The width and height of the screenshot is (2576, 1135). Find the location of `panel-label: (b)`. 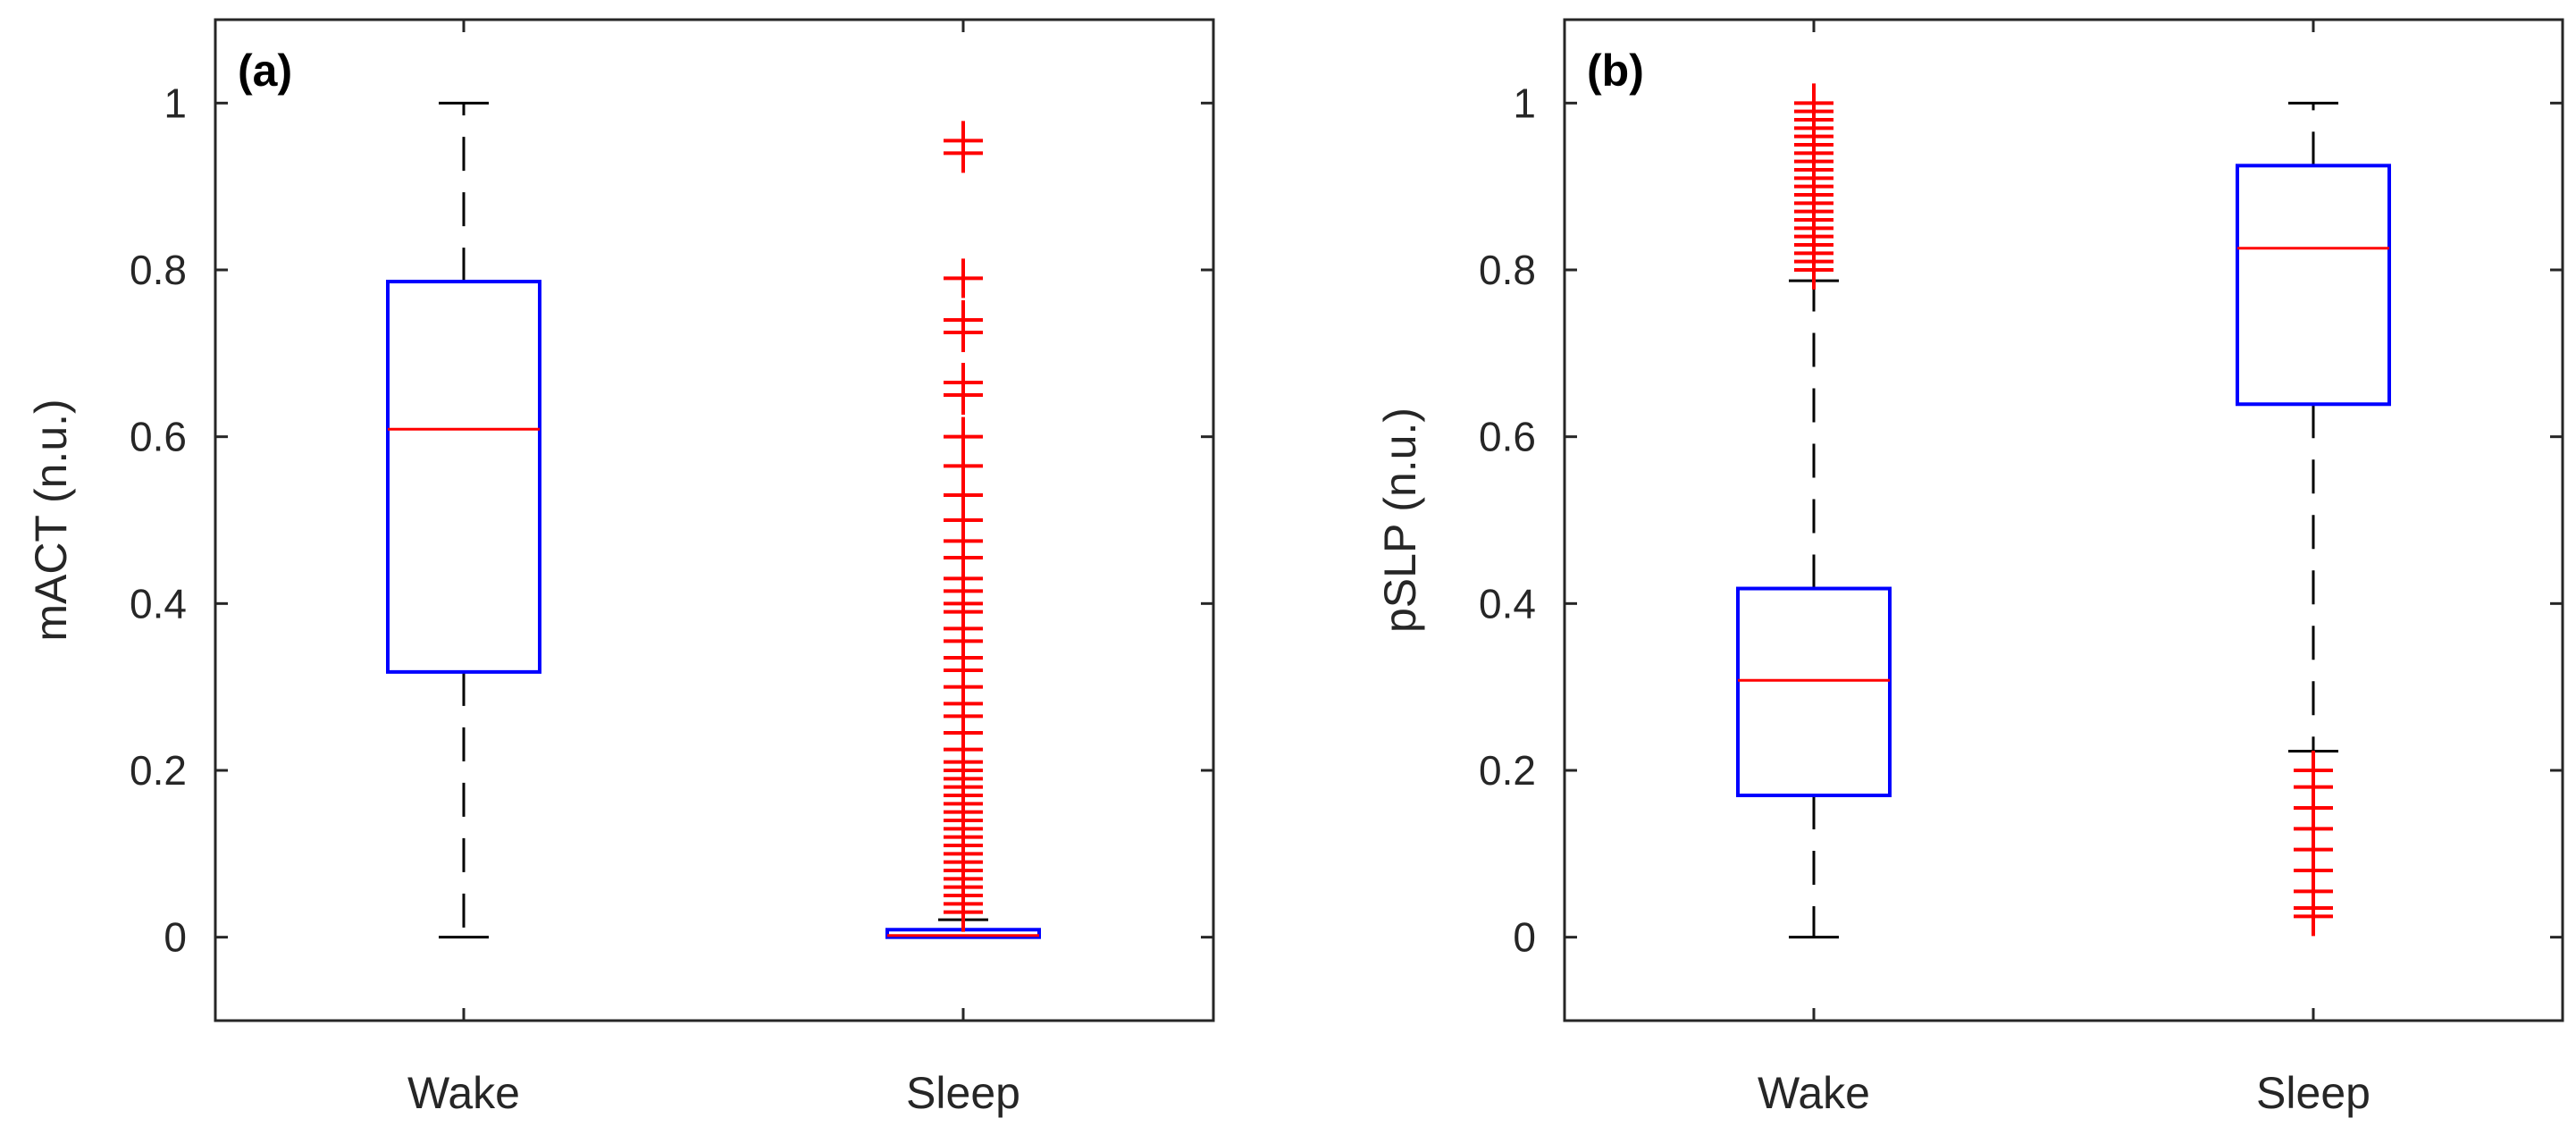

panel-label: (b) is located at coordinates (1615, 71).